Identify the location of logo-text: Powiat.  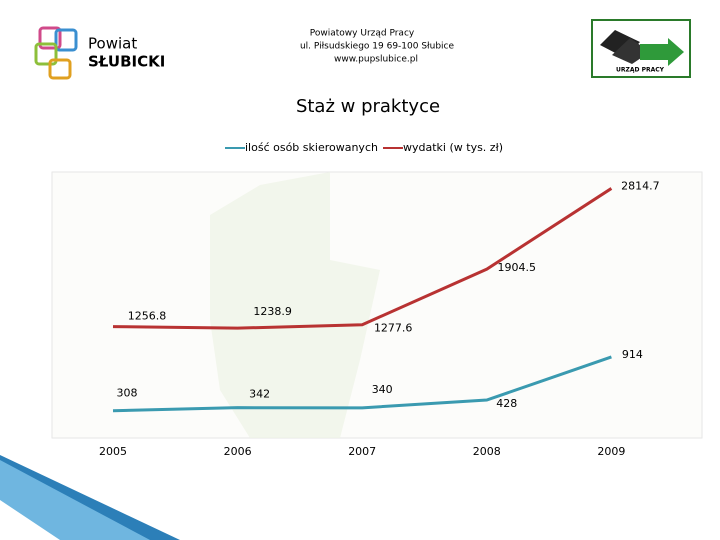
(112, 44).